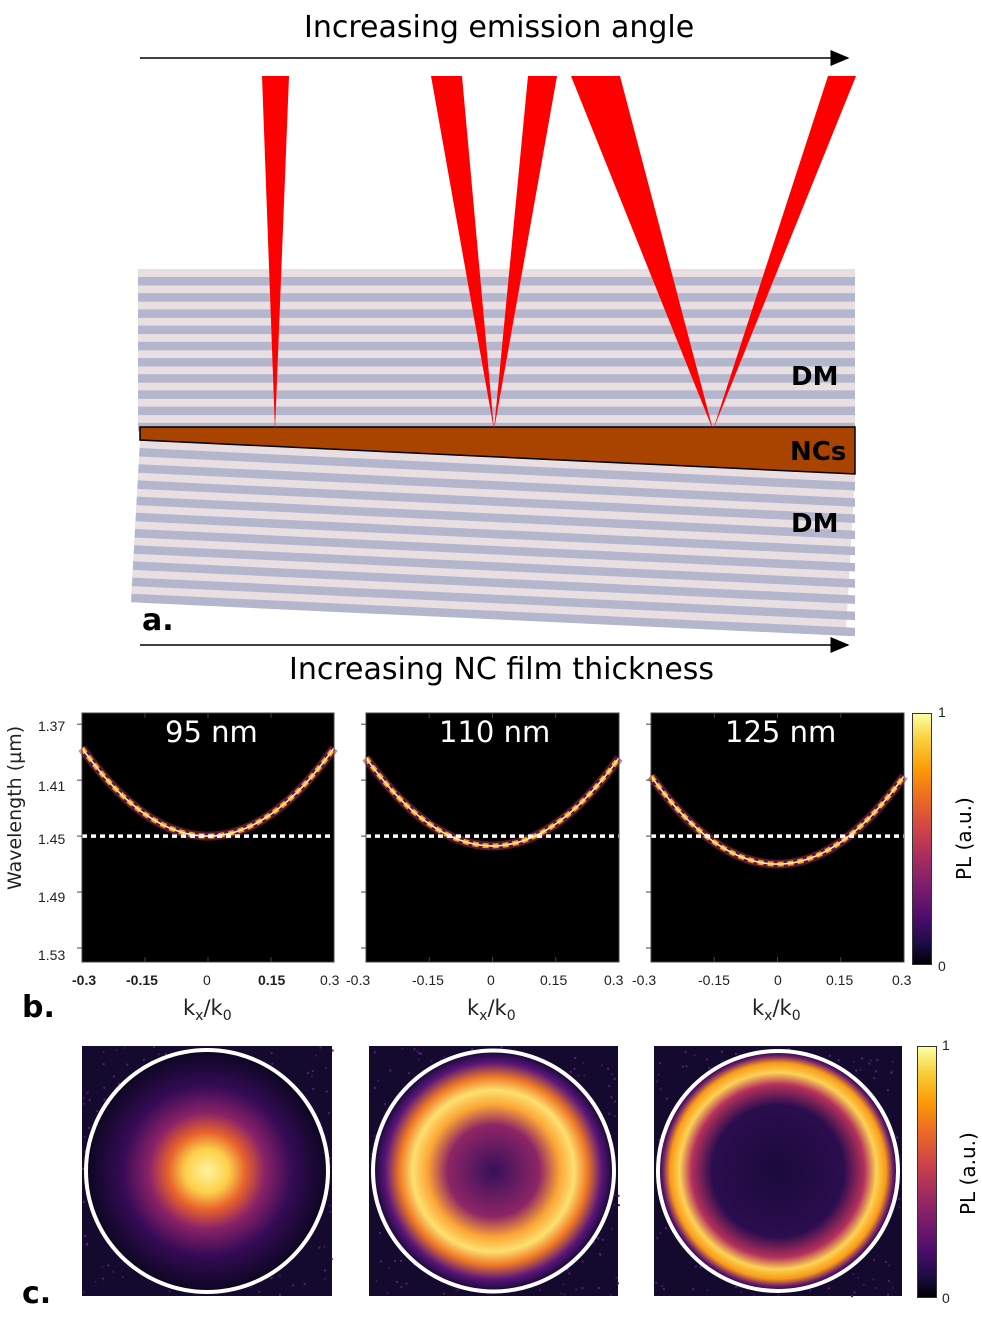 The width and height of the screenshot is (982, 1319). Describe the element at coordinates (818, 452) in the screenshot. I see `ncs-label: NCs` at that location.